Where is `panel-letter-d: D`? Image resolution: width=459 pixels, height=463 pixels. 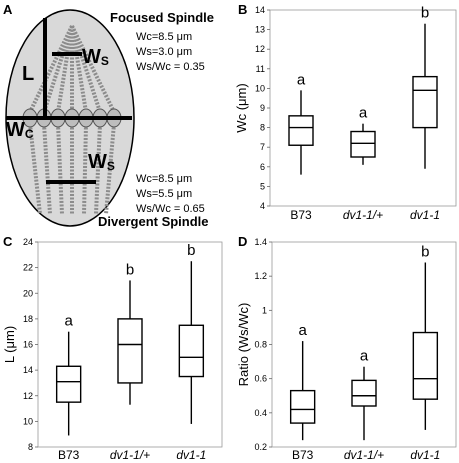 panel-letter-d: D is located at coordinates (242, 241).